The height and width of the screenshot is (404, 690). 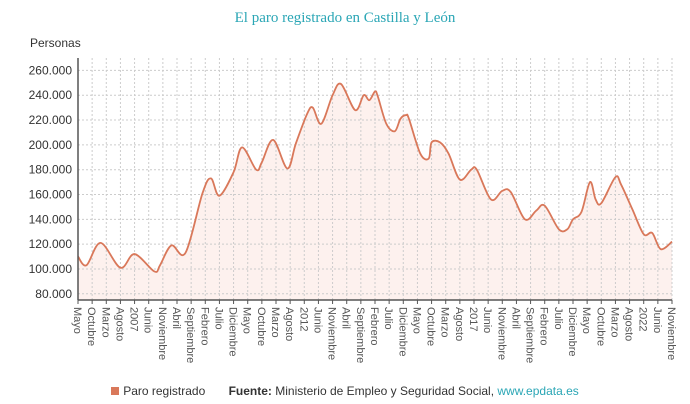 I want to click on y-tick-label: 140.000, so click(x=51, y=219).